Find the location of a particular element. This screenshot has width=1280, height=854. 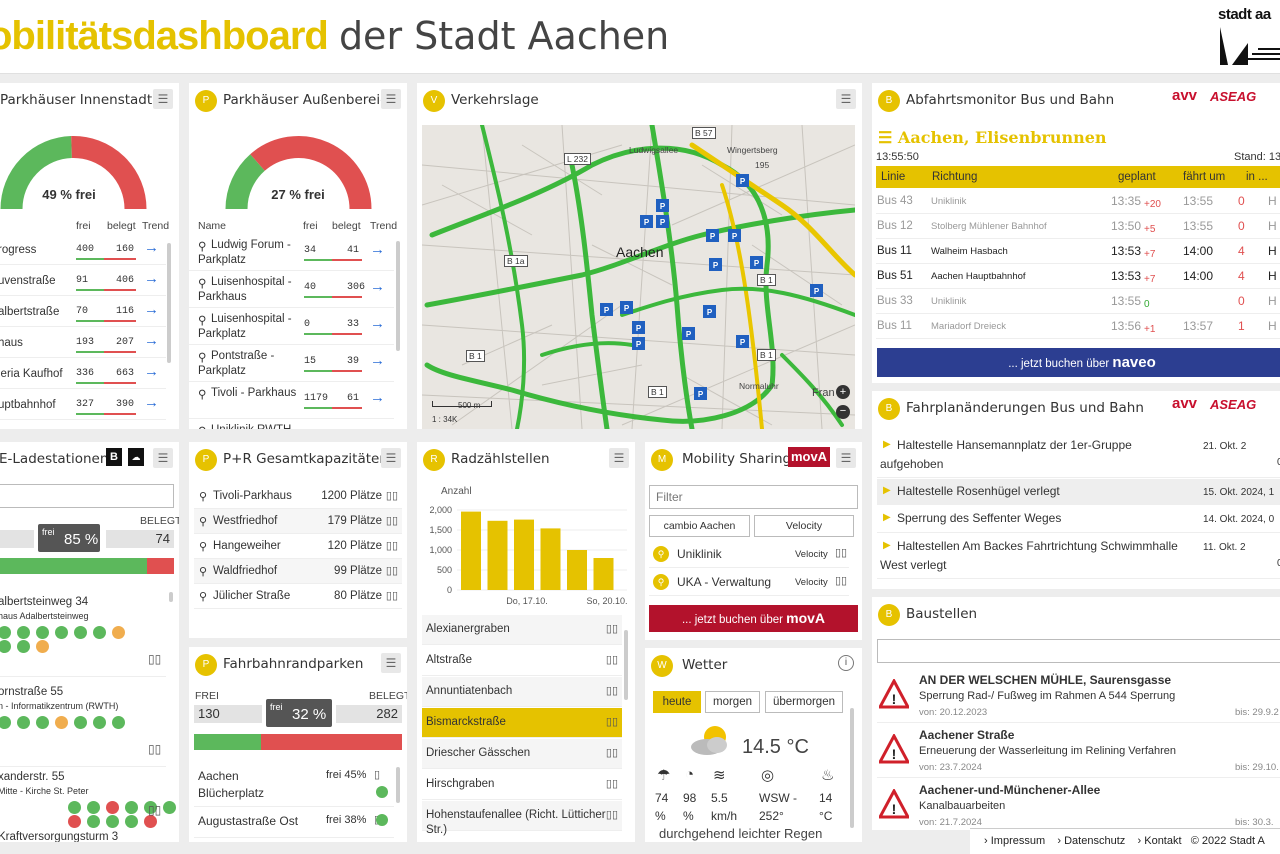

tab-heute: heute is located at coordinates (677, 702).